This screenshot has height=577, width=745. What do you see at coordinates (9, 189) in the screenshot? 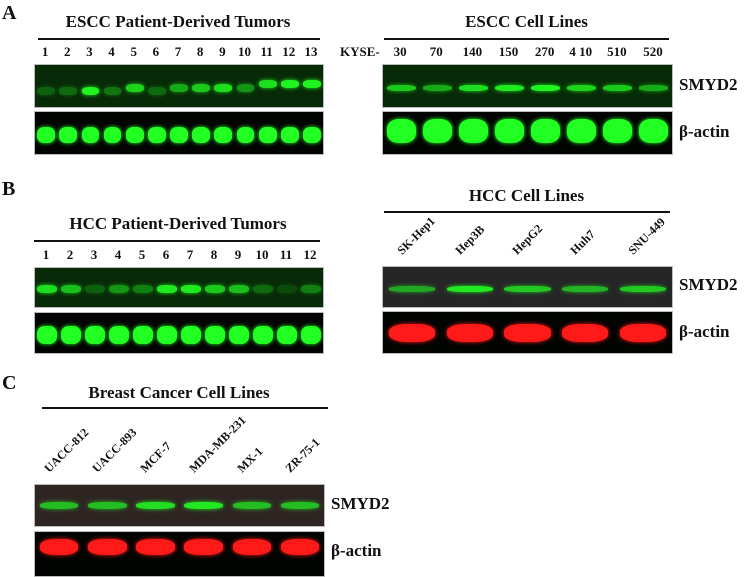
I see `panel-letter-b: B` at bounding box center [9, 189].